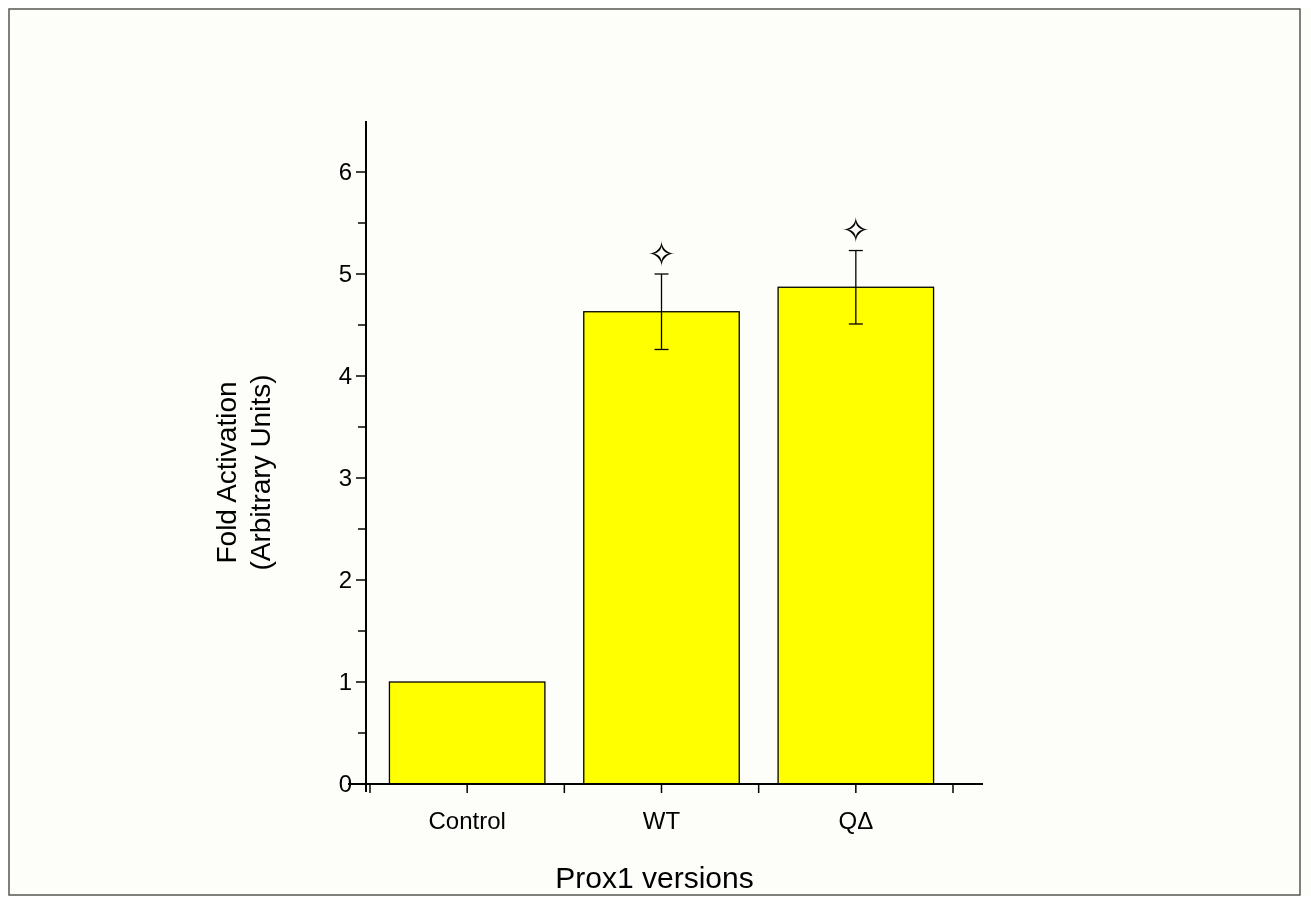  I want to click on y-axis-title: Fold Activation (Arbitrary Units), so click(243, 472).